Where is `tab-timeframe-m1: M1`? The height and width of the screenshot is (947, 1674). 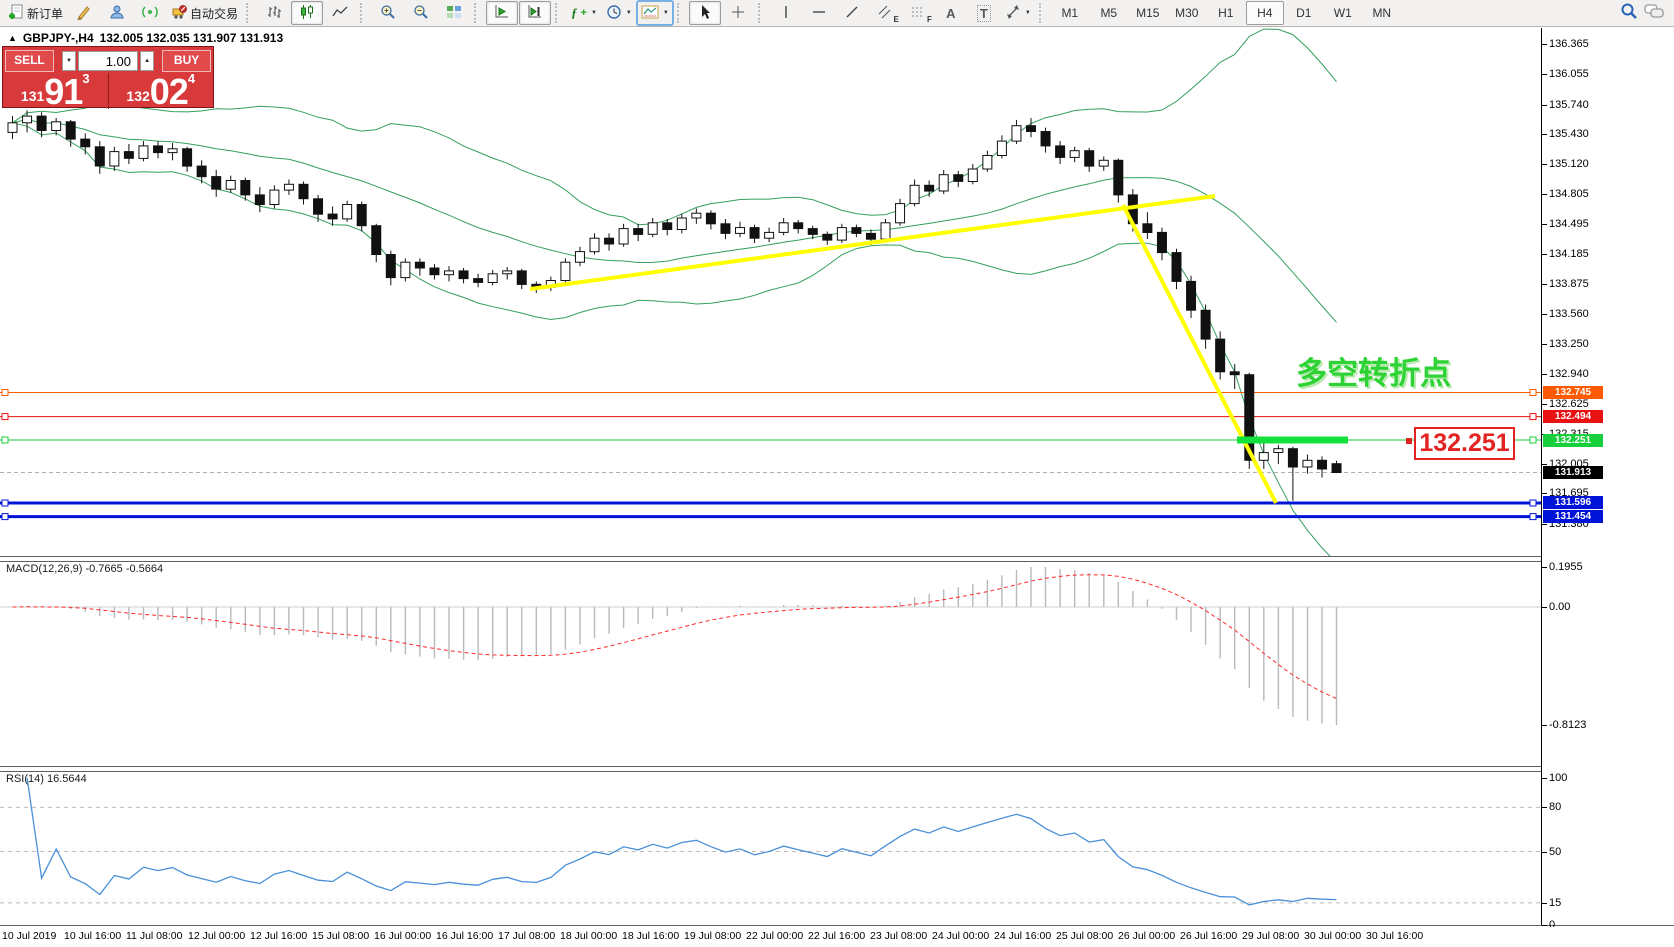 tab-timeframe-m1: M1 is located at coordinates (1070, 13).